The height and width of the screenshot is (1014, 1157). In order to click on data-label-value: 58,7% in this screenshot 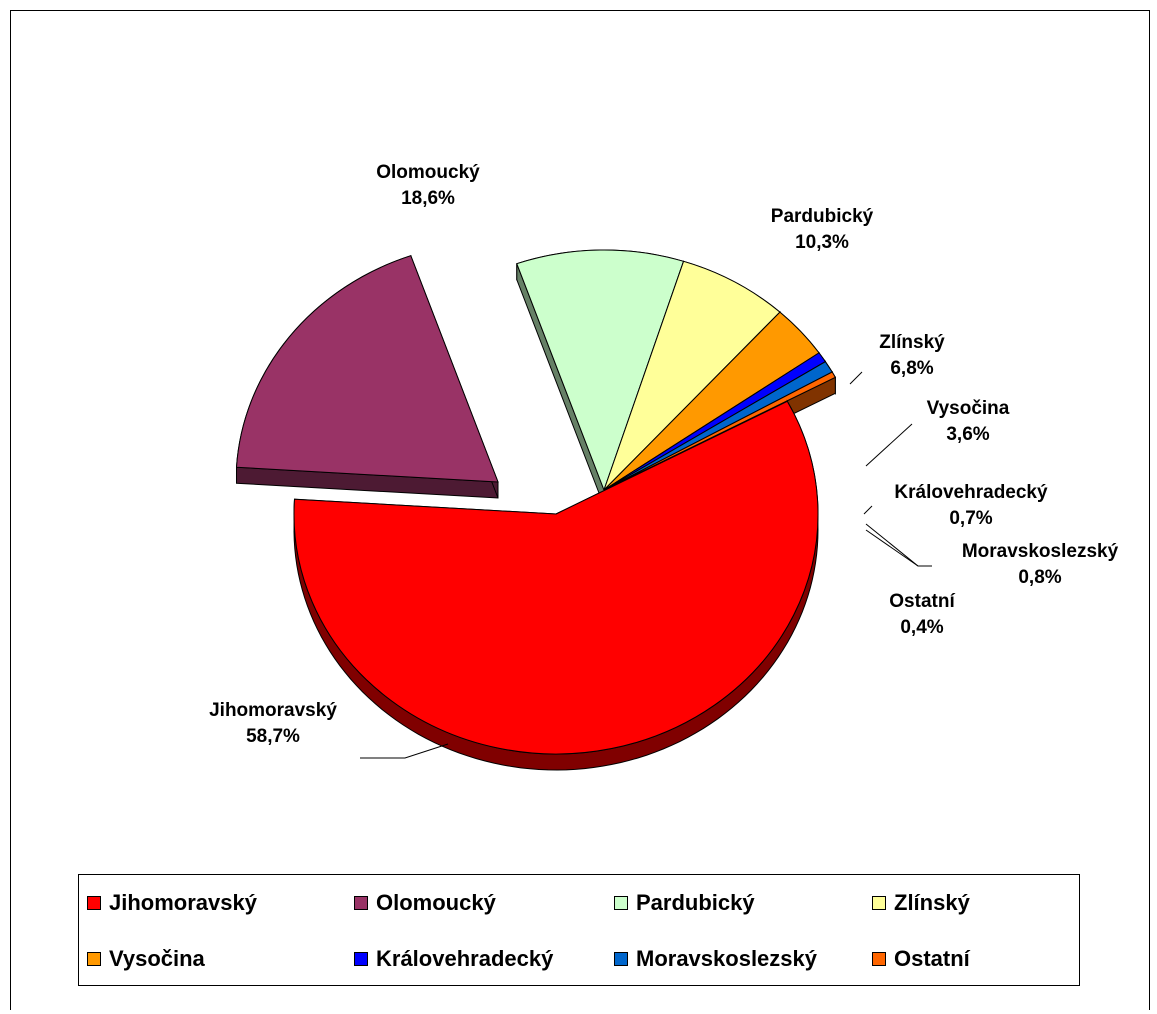, I will do `click(273, 736)`.